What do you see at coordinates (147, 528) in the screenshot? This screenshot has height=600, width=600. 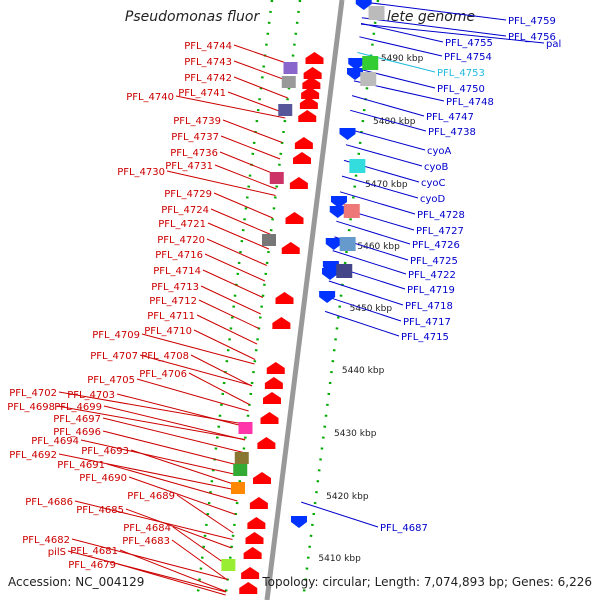 I see `forward-gene-label: PFL_4684` at bounding box center [147, 528].